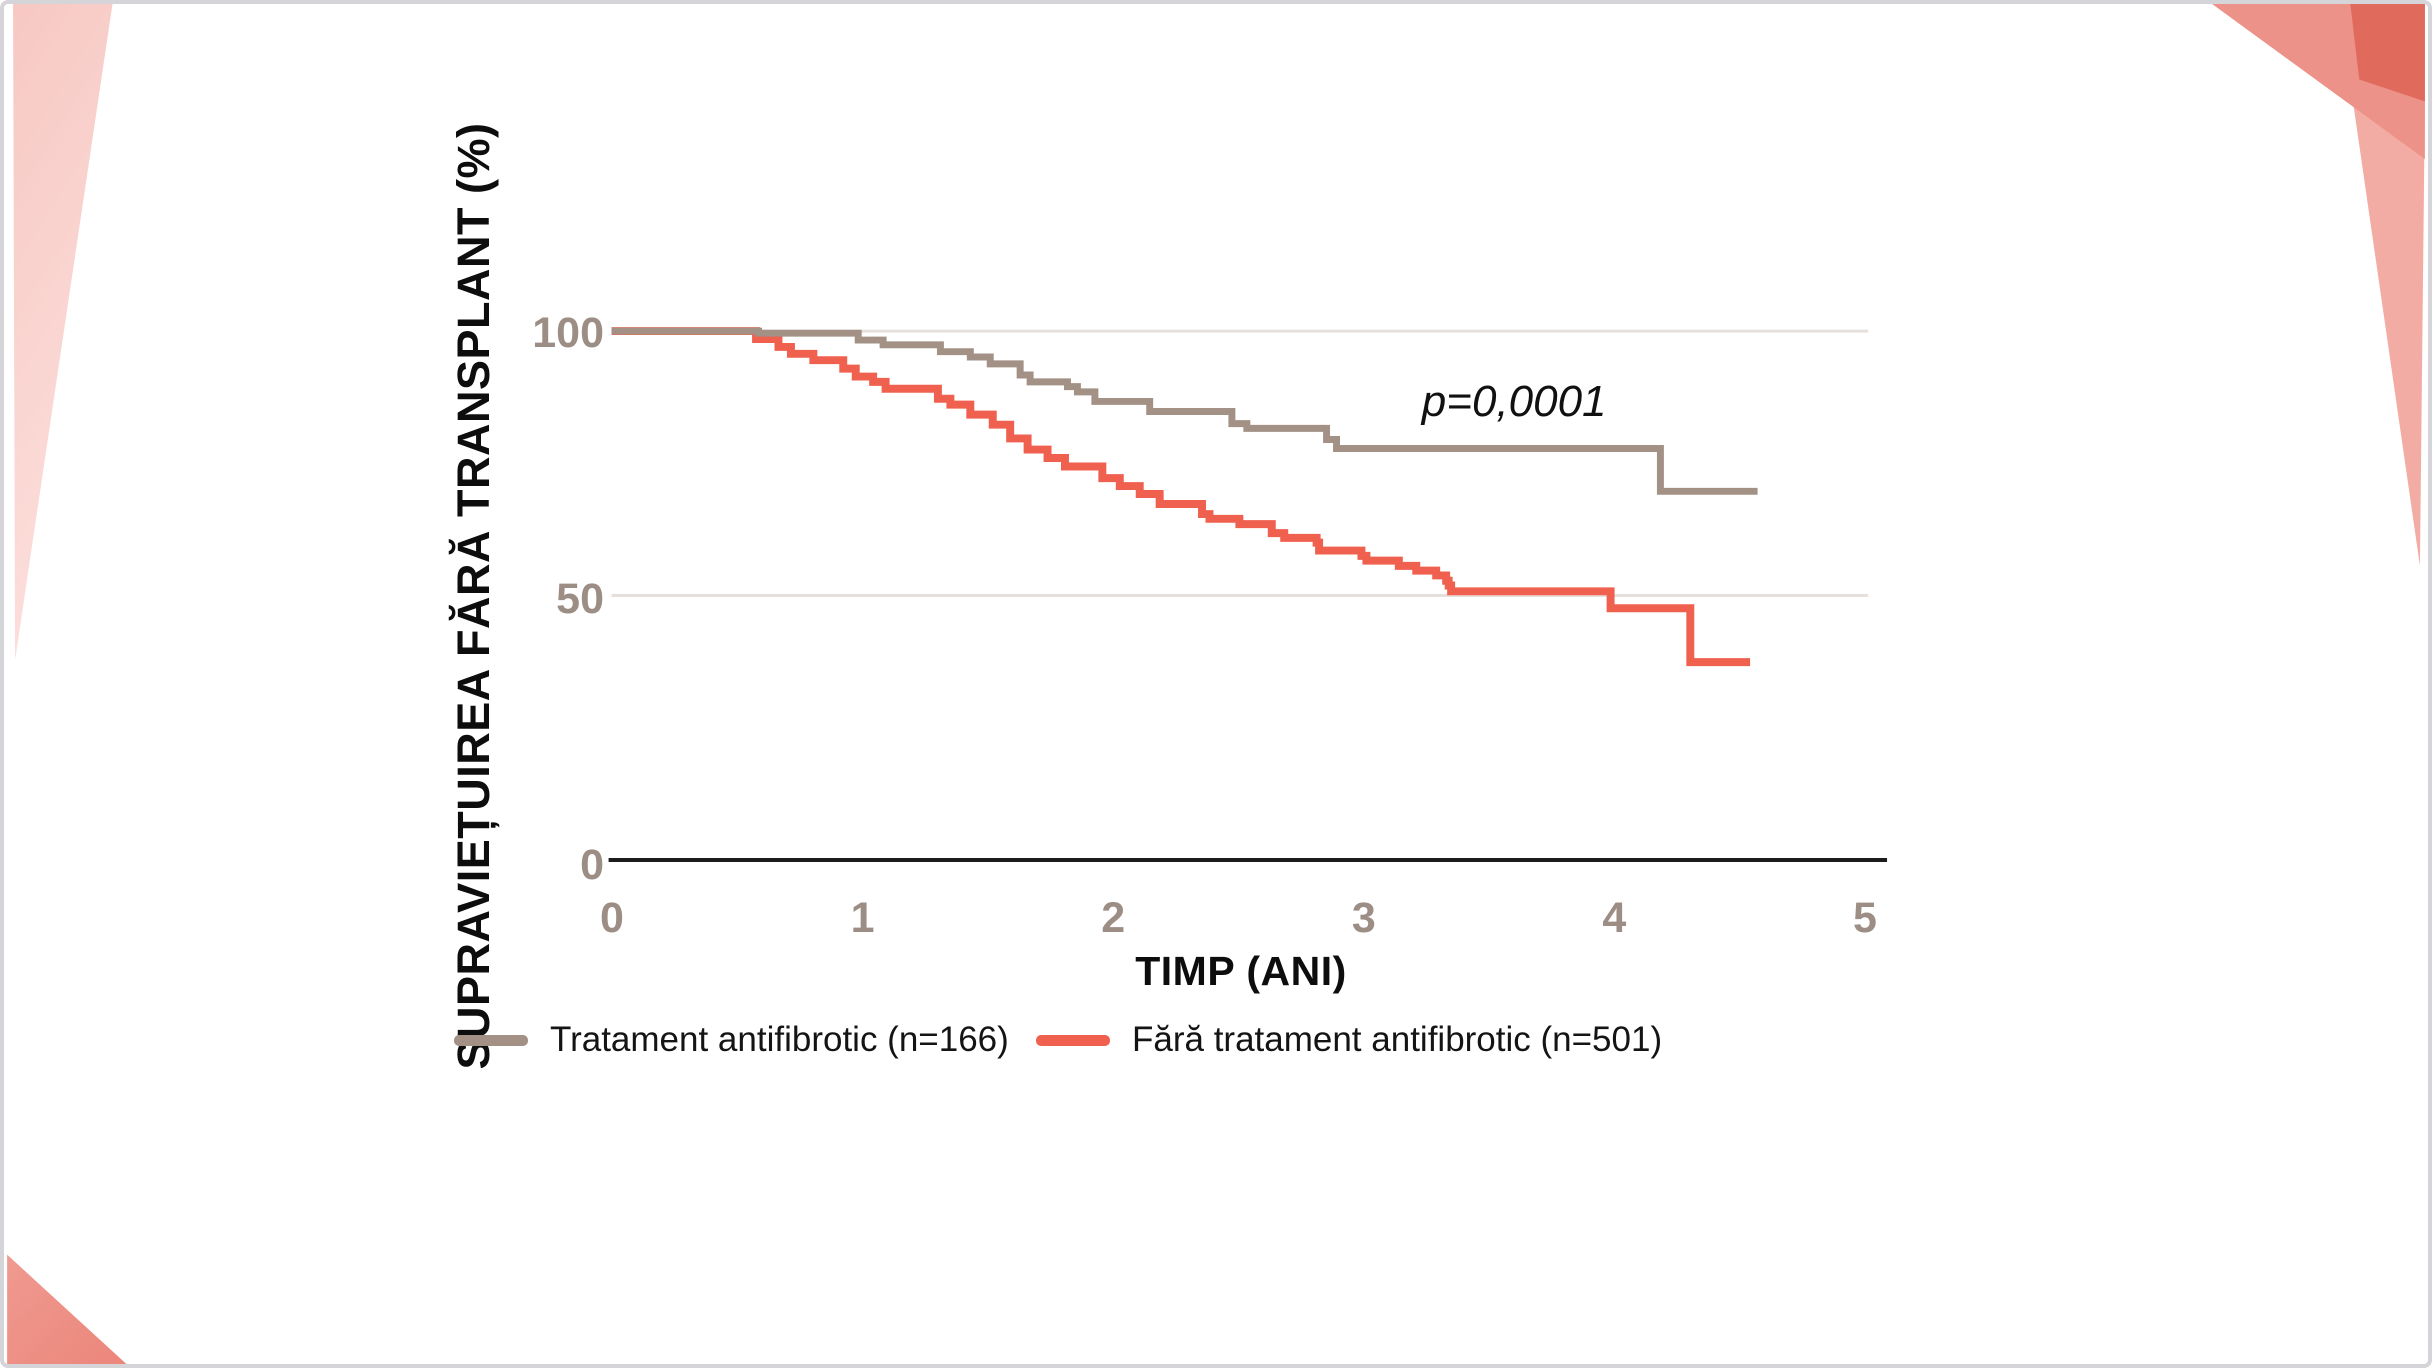 The height and width of the screenshot is (1368, 2432). I want to click on x-tick-label-3: 3, so click(1363, 918).